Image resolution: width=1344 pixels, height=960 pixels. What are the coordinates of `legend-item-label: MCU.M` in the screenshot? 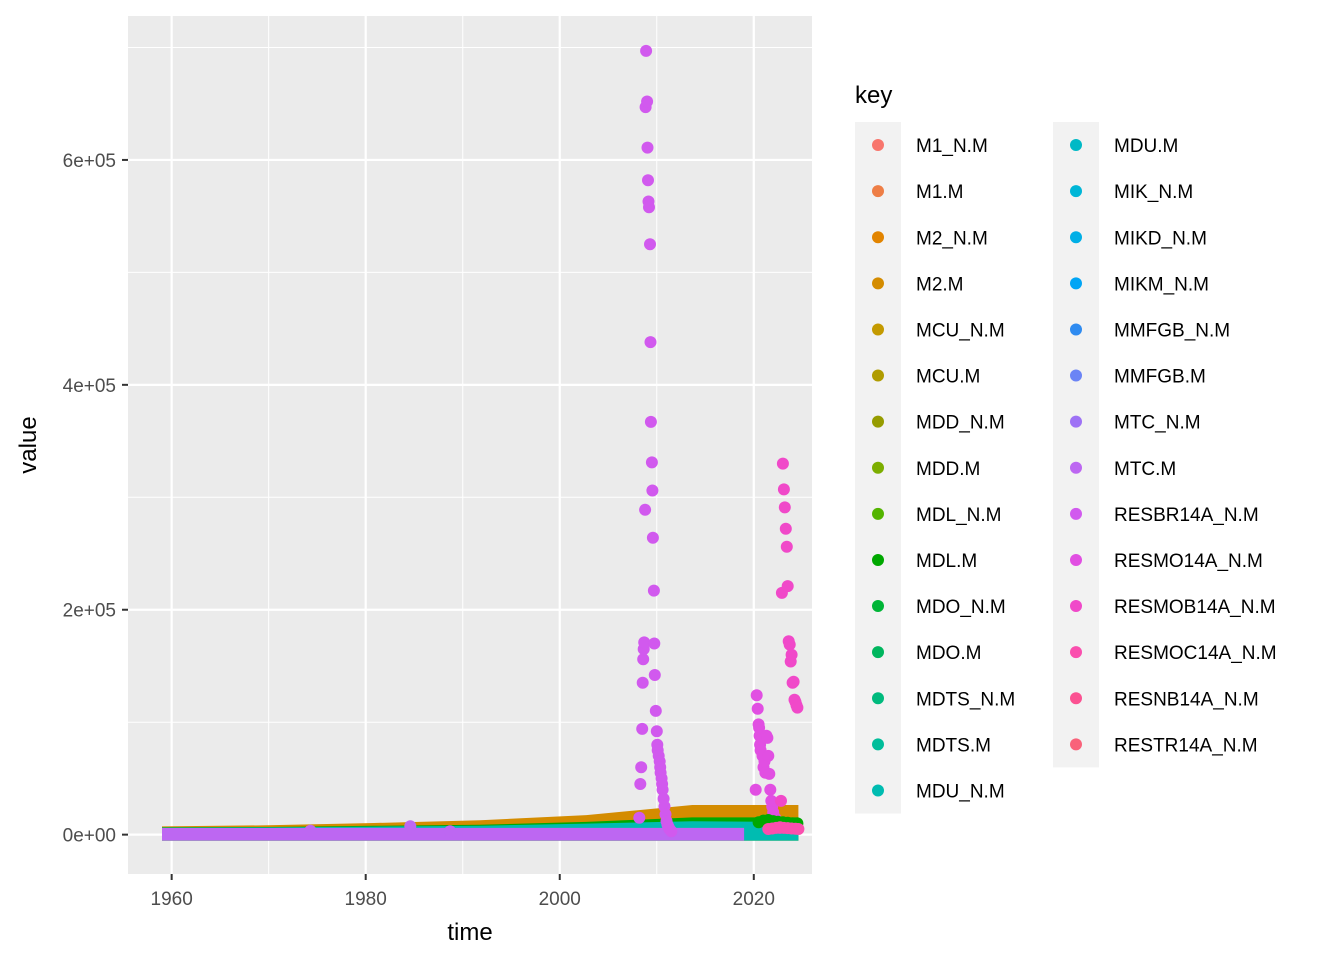 It's located at (948, 377).